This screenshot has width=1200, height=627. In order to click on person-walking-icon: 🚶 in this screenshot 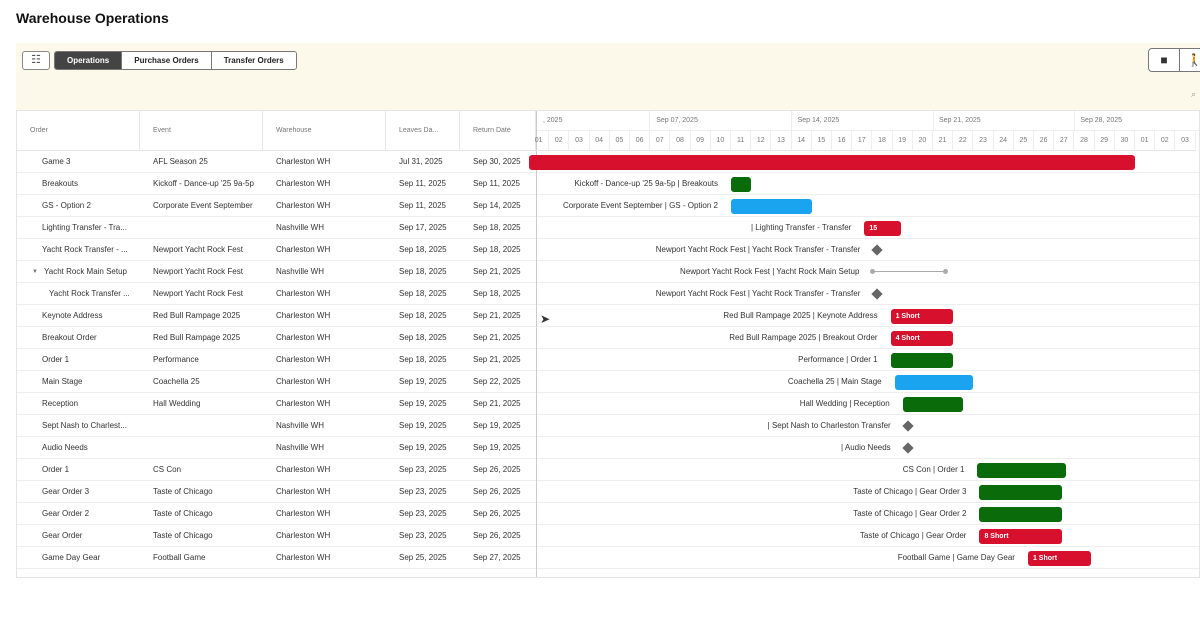, I will do `click(1193, 60)`.